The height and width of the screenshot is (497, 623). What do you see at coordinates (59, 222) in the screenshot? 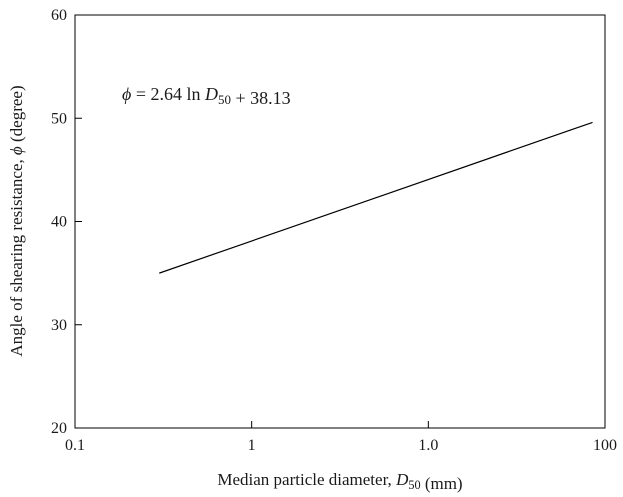
I see `y-tick-label: 40` at bounding box center [59, 222].